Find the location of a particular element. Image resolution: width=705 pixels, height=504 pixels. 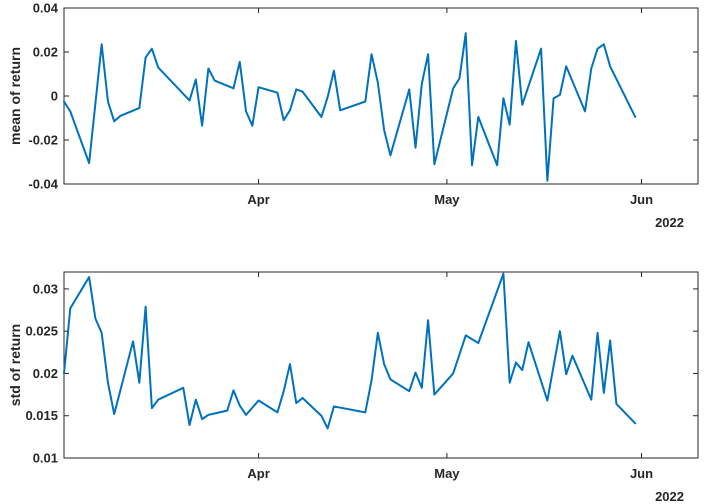

y-tick-label: 0.03 is located at coordinates (45, 288).